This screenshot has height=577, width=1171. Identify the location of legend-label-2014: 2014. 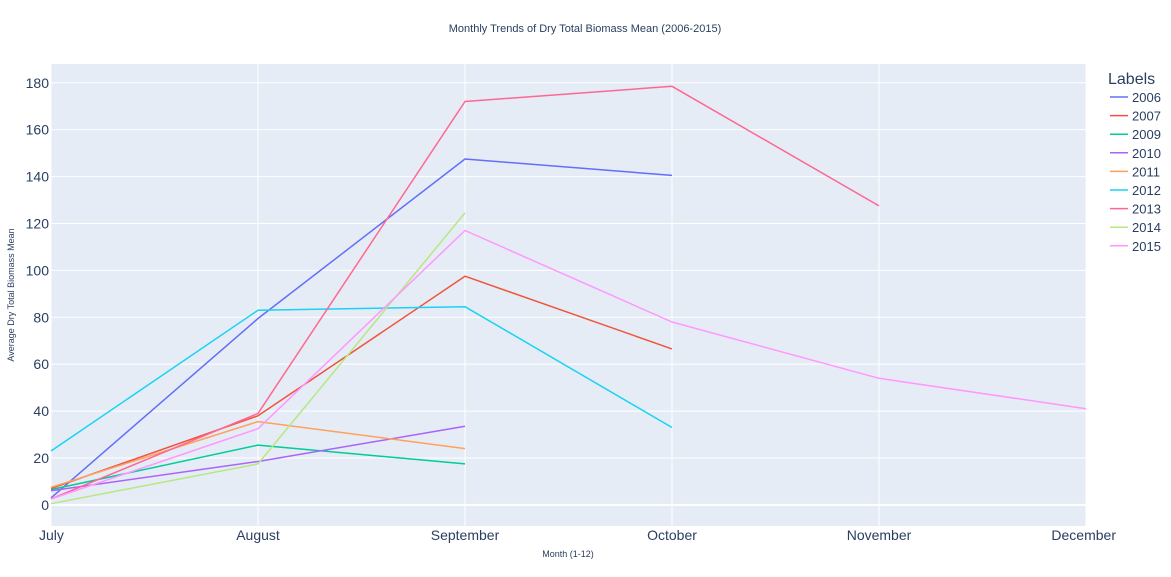
(1146, 227).